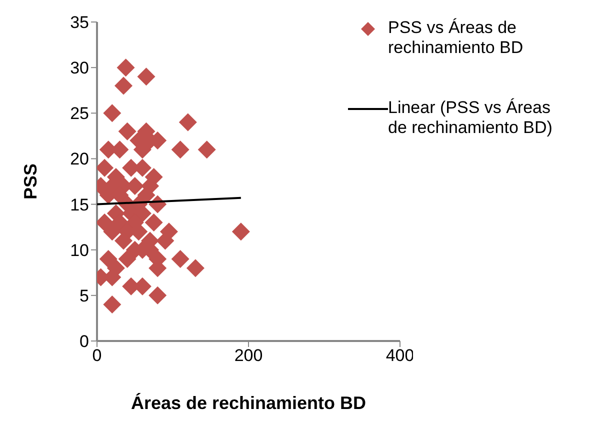 This screenshot has height=423, width=594. What do you see at coordinates (248, 403) in the screenshot?
I see `x-axis-title: Áreas de rechinamiento BD` at bounding box center [248, 403].